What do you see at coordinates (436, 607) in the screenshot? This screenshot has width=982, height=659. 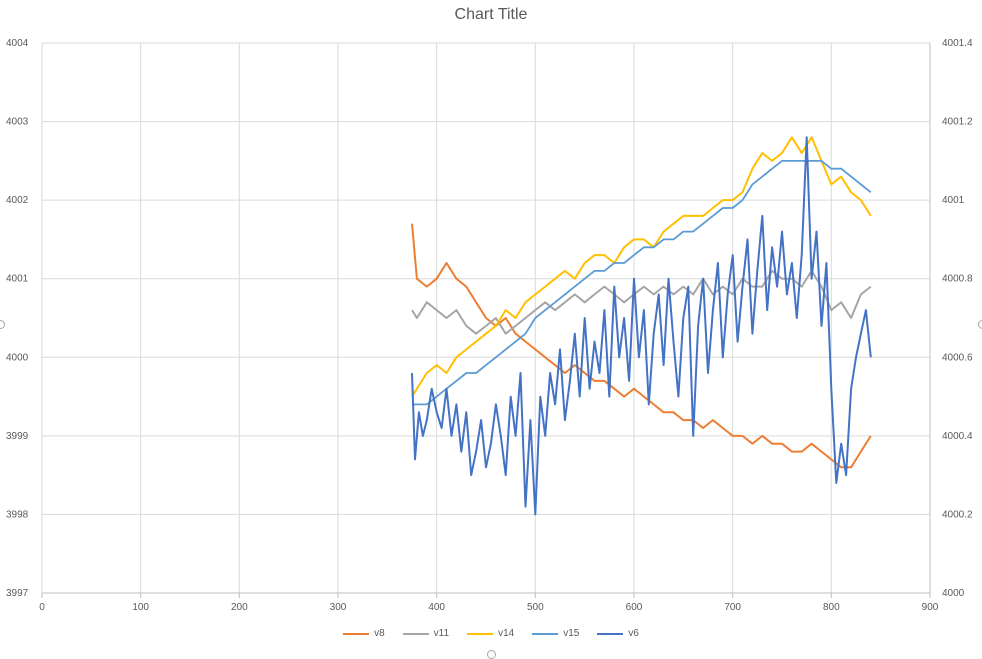 I see `x-tick-label: 400` at bounding box center [436, 607].